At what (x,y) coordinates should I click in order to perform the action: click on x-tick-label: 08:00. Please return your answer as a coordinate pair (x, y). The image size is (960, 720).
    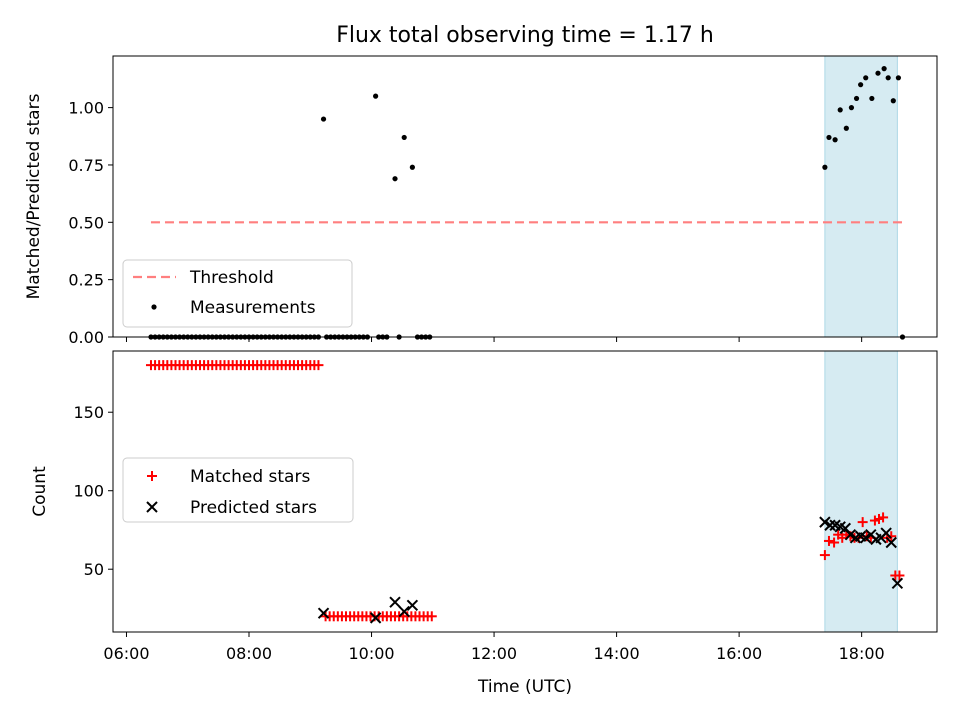
    Looking at the image, I should click on (249, 653).